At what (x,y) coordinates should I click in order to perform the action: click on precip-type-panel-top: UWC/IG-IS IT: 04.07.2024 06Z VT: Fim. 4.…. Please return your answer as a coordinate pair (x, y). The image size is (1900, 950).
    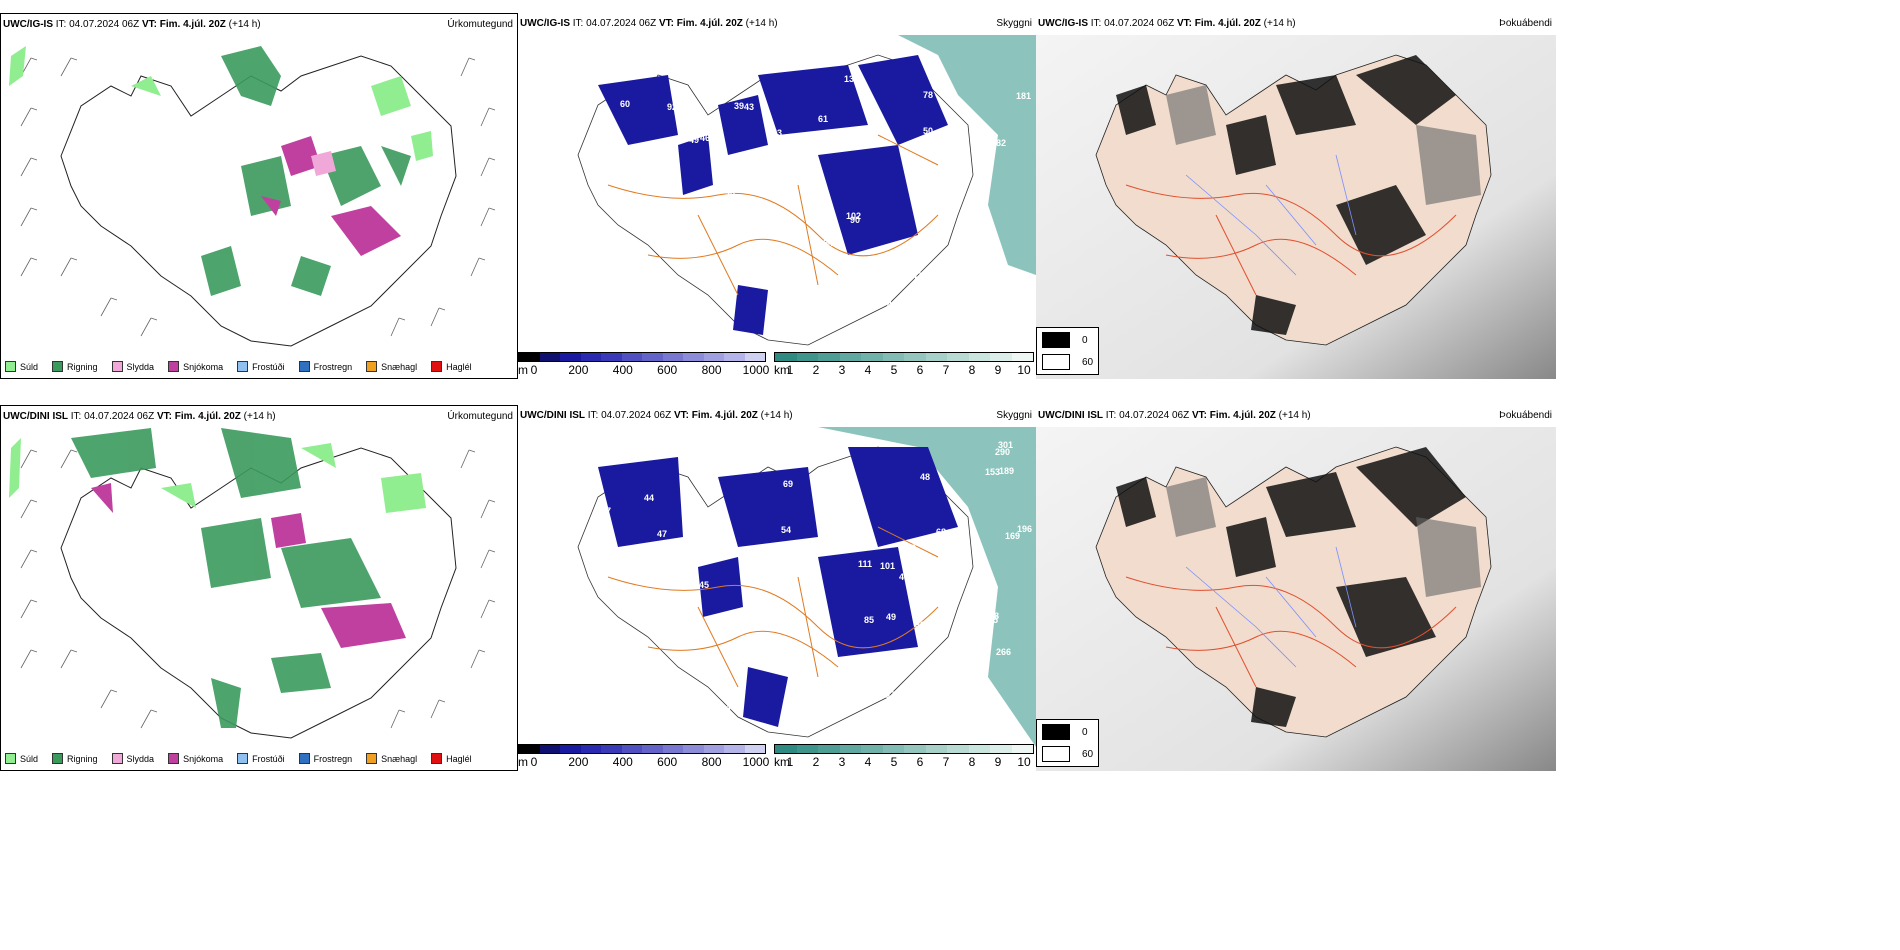
    Looking at the image, I should click on (259, 196).